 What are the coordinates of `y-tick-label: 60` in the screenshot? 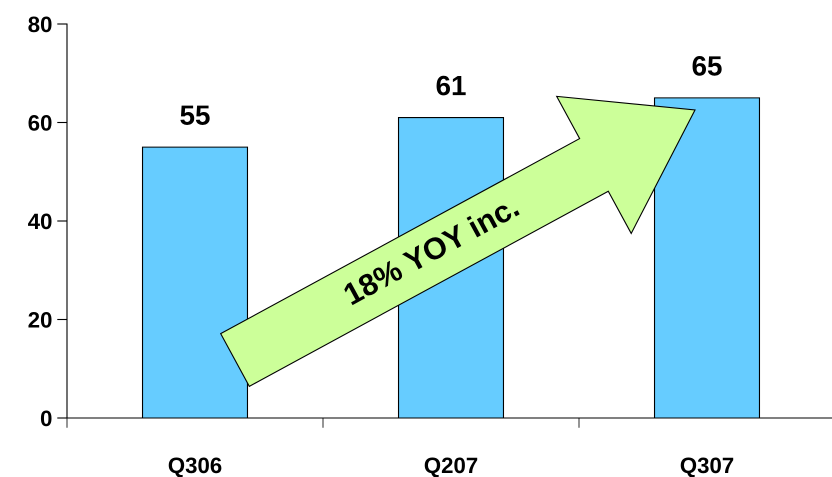 It's located at (40, 123).